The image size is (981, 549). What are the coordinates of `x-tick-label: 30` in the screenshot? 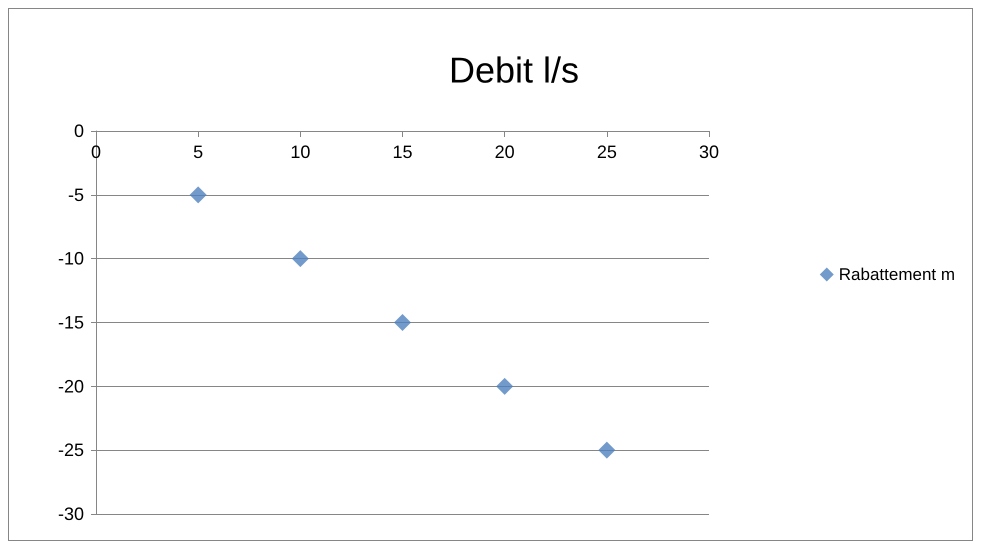 It's located at (709, 152).